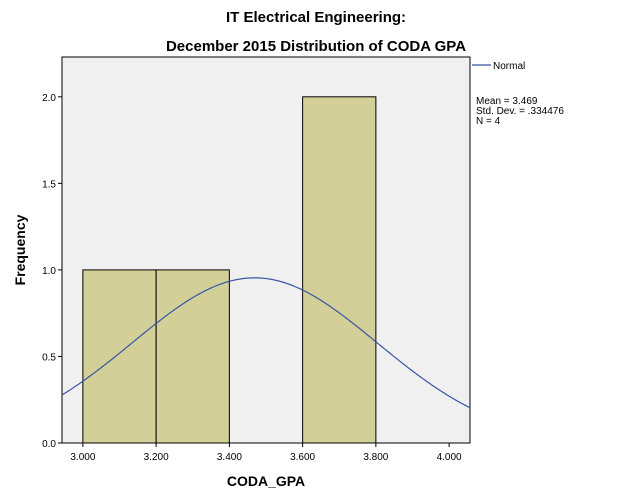 Image resolution: width=626 pixels, height=501 pixels. Describe the element at coordinates (488, 121) in the screenshot. I see `stat-n: N = 4` at that location.